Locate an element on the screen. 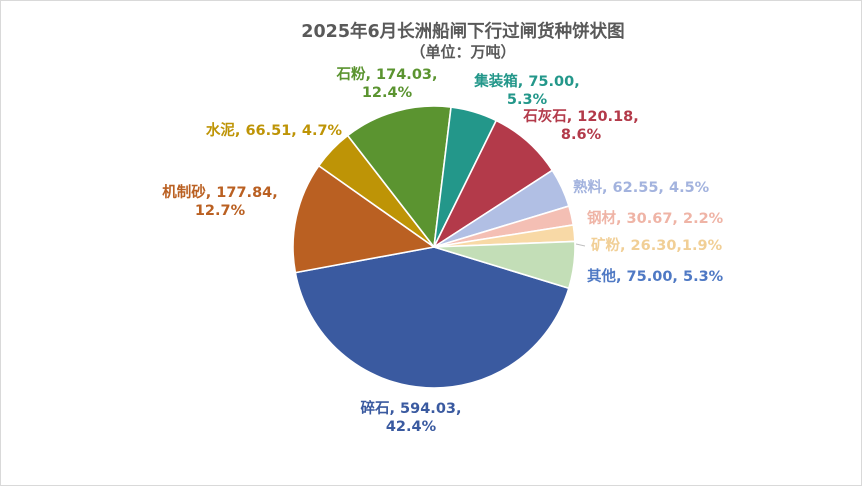 The image size is (862, 486). chart-subtitle: （单位：万吨） is located at coordinates (462, 52).